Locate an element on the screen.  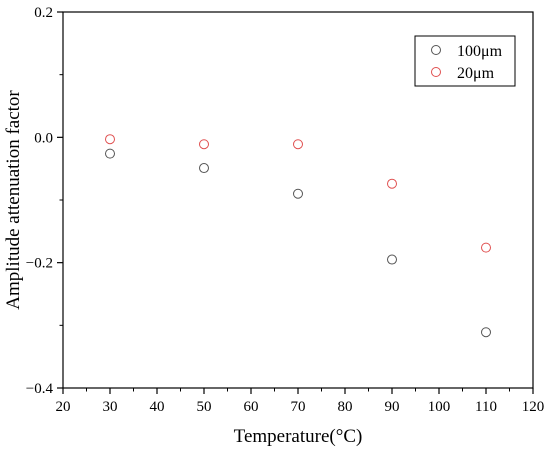
legend-box is located at coordinates (465, 61).